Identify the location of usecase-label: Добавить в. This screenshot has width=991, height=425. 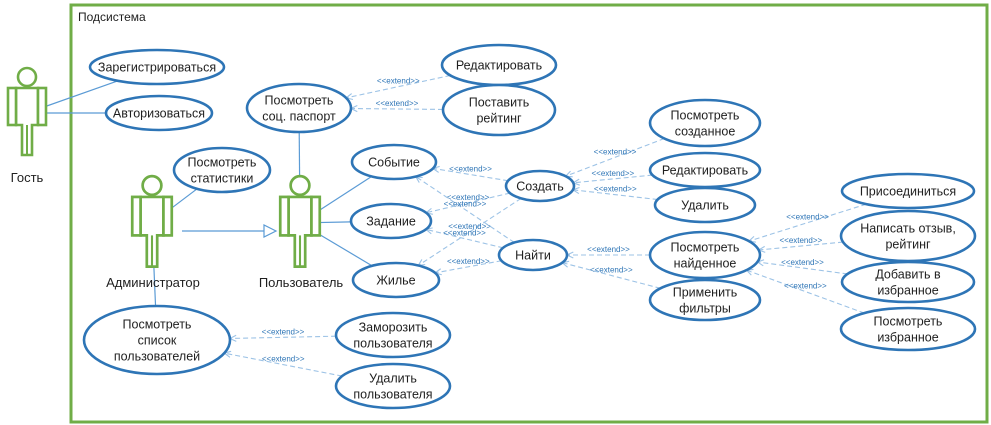
(908, 275).